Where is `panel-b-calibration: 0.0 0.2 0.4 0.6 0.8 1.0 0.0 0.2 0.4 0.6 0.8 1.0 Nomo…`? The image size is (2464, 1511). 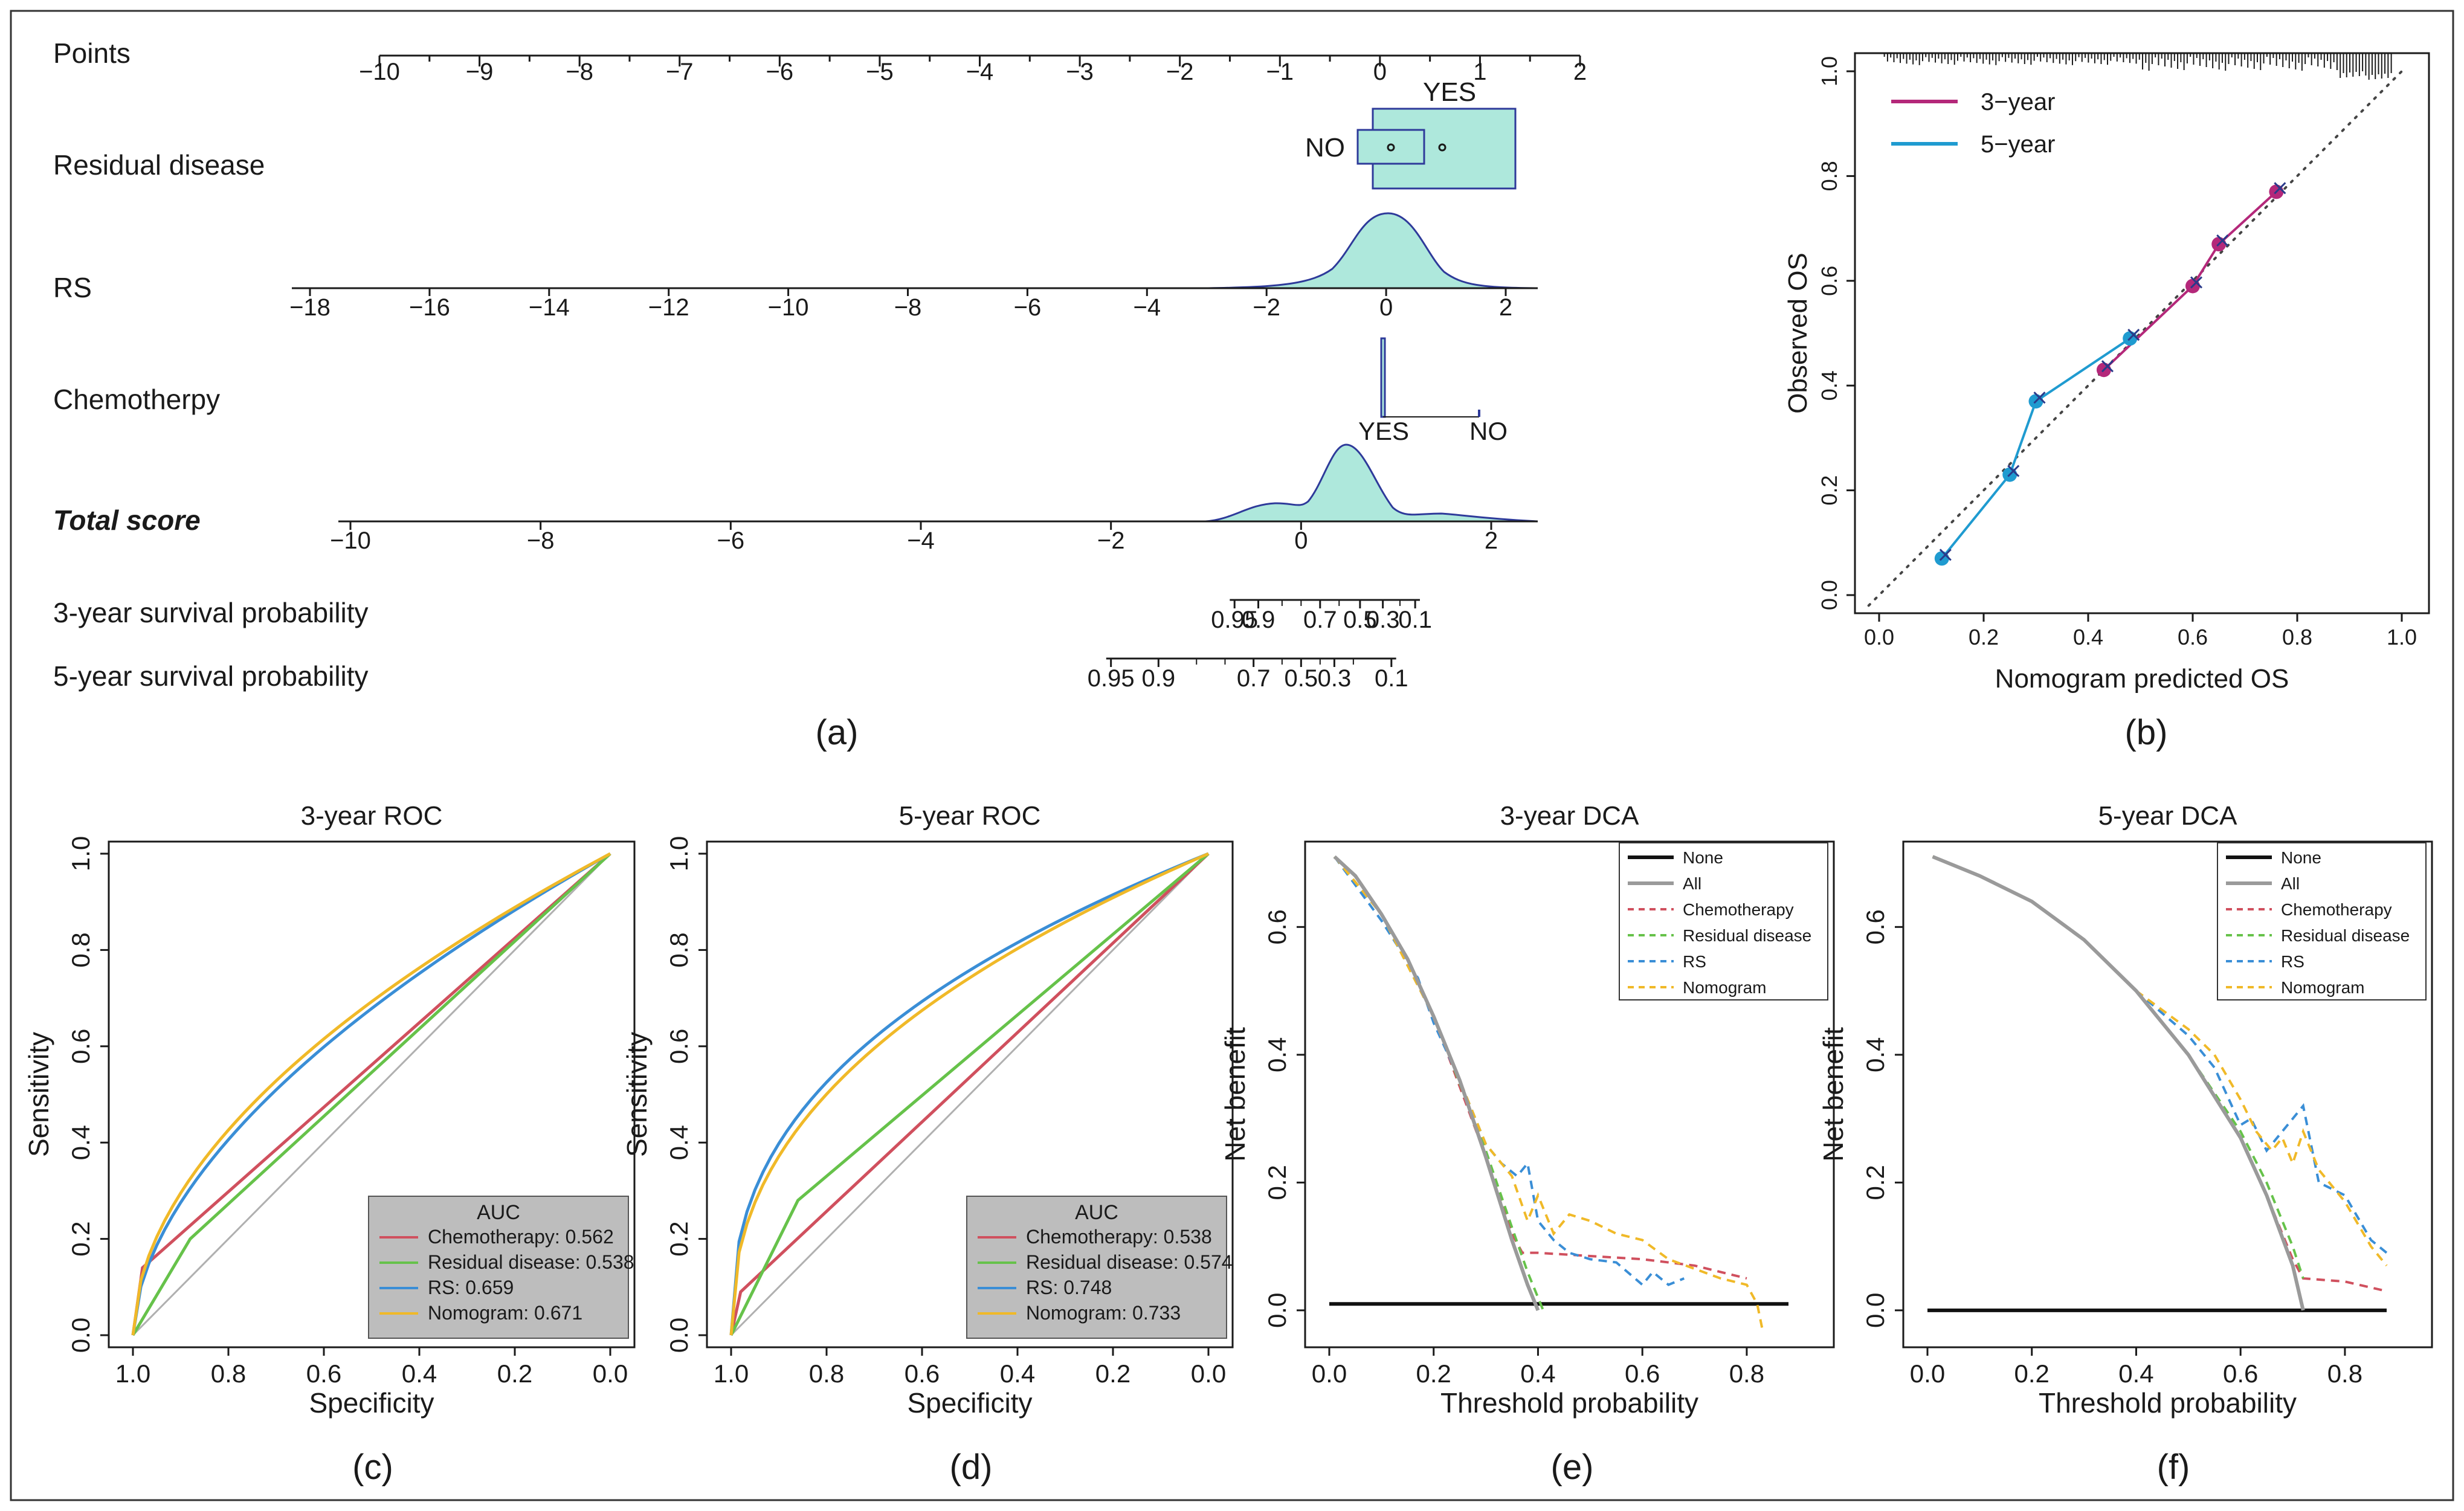
panel-b-calibration: 0.0 0.2 0.4 0.6 0.8 1.0 0.0 0.2 0.4 0.6 0.8 1.0 Nomo… is located at coordinates (2106, 373).